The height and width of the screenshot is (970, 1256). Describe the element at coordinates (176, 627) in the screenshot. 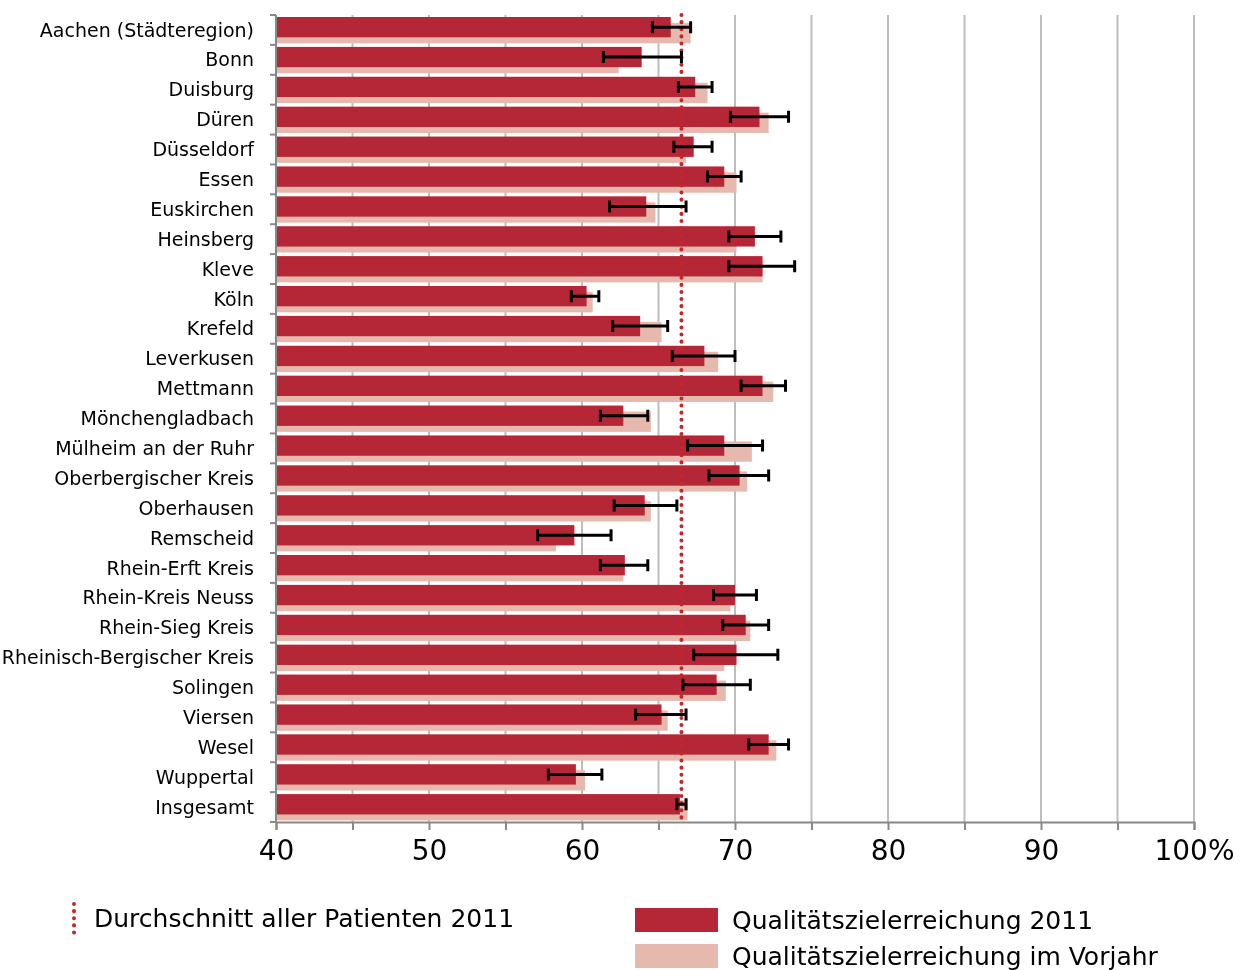

I see `y-tick-label: Rhein-Sieg Kreis` at that location.